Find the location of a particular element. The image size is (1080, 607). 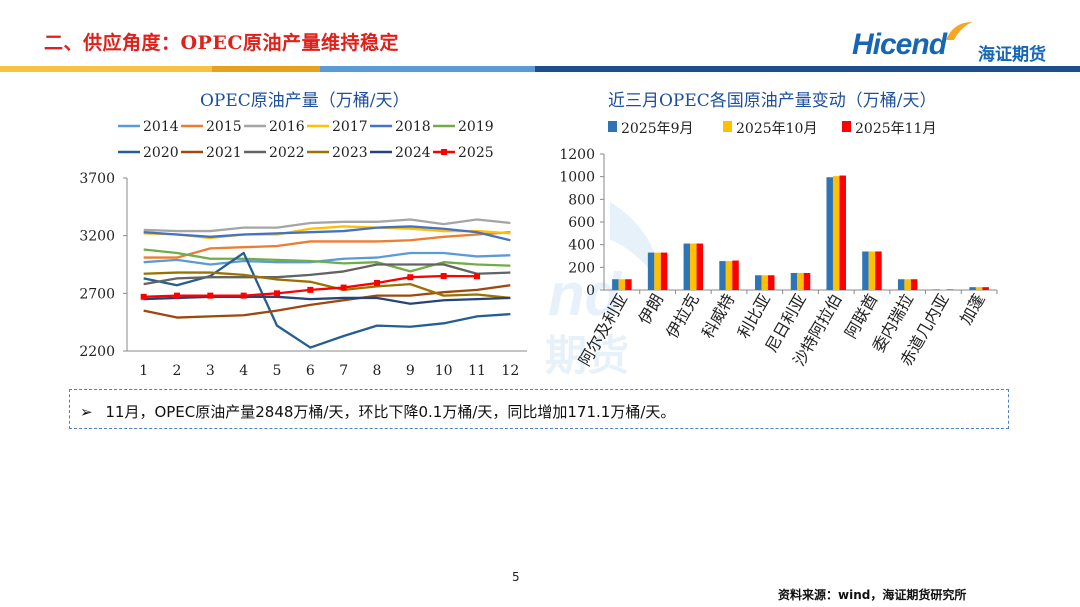

y-tick-label: 800 is located at coordinates (581, 200).